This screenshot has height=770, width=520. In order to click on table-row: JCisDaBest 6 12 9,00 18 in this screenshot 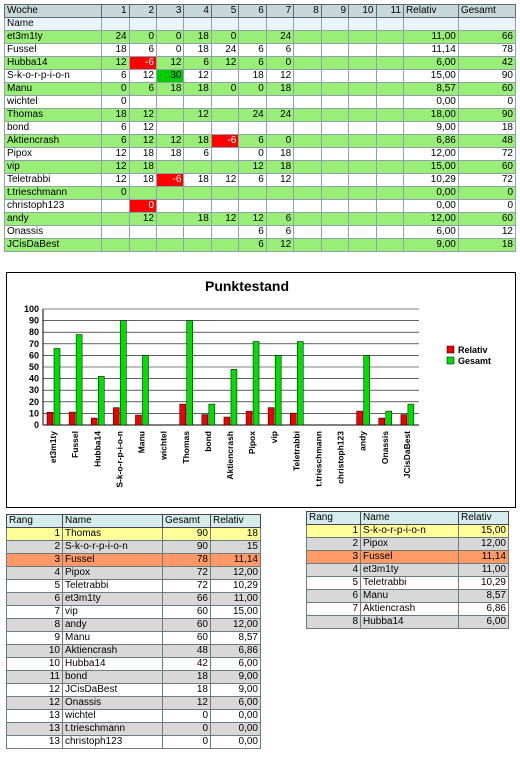, I will do `click(260, 245)`.